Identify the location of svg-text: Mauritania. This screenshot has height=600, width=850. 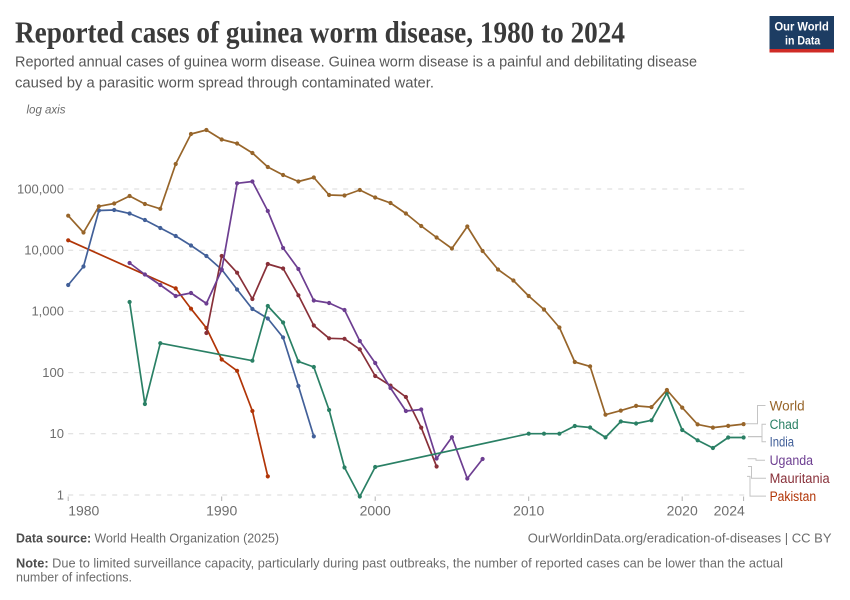
(800, 478).